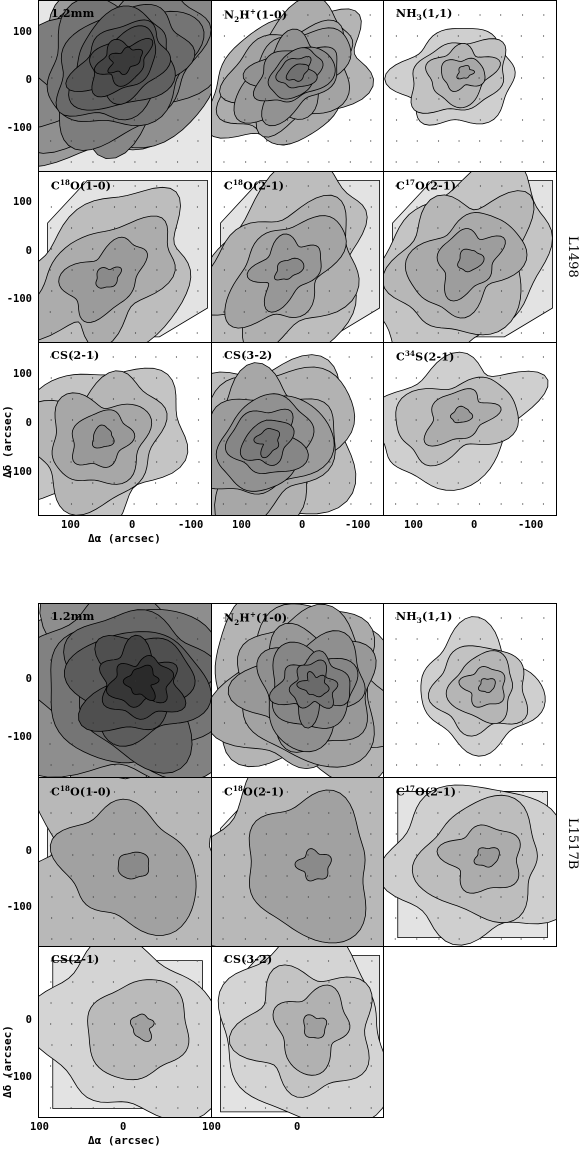 This screenshot has width=585, height=1150. What do you see at coordinates (474, 525) in the screenshot?
I see `x-tick-label: 0` at bounding box center [474, 525].